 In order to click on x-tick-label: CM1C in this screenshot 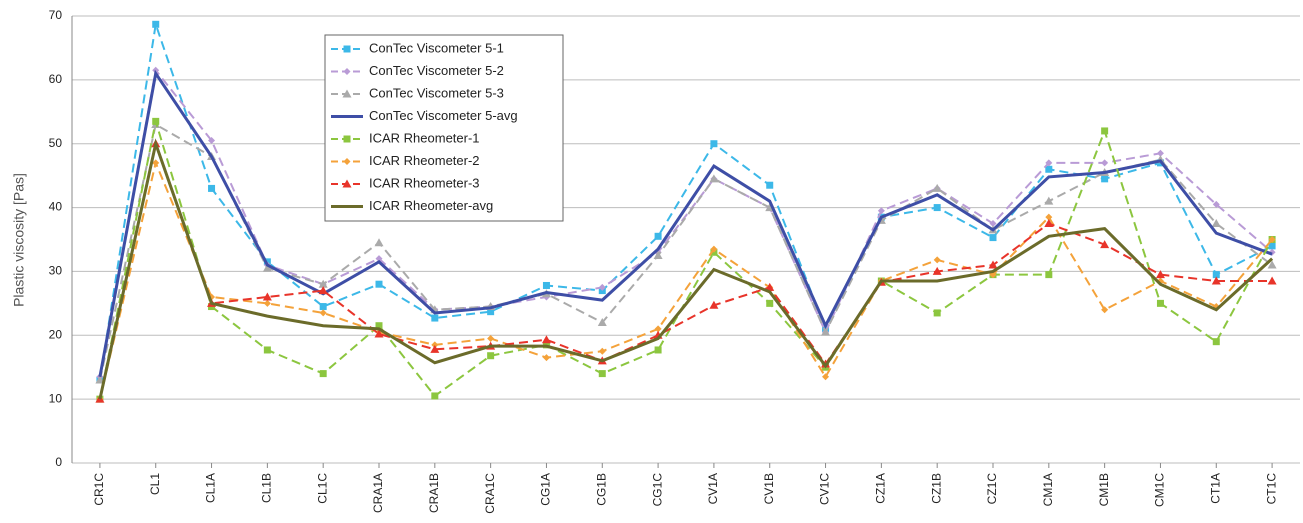, I will do `click(1160, 490)`.